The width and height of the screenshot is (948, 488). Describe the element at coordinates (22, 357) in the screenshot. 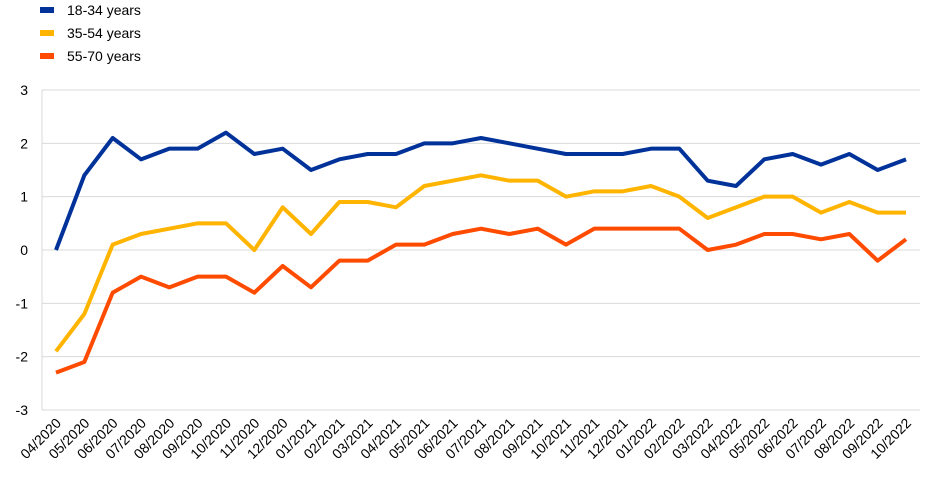

I see `y-tick-label: -2` at that location.